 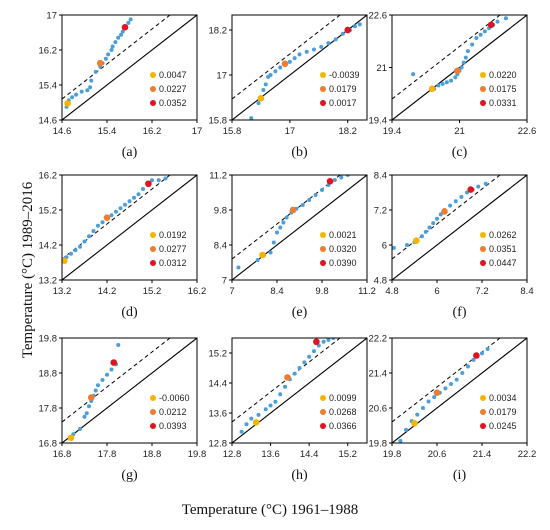 I want to click on x-tick-label: 14.4, so click(x=309, y=454).